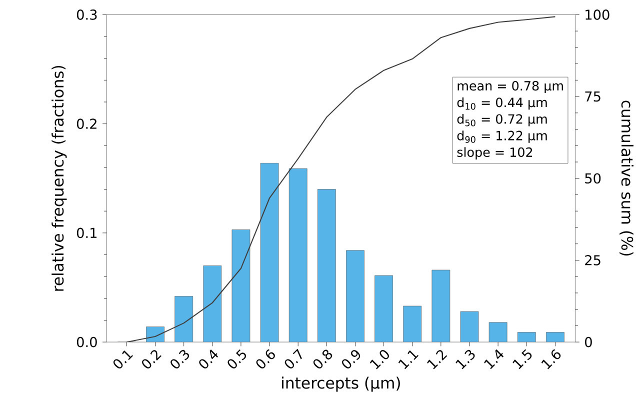 The image size is (638, 417). What do you see at coordinates (494, 360) in the screenshot?
I see `x-tick-label: 1.4` at bounding box center [494, 360].